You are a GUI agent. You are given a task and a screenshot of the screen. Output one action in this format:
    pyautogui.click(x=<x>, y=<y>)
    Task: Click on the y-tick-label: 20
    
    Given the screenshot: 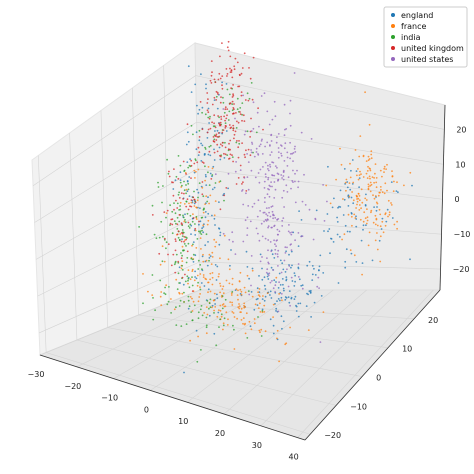 What is the action you would take?
    pyautogui.click(x=433, y=320)
    